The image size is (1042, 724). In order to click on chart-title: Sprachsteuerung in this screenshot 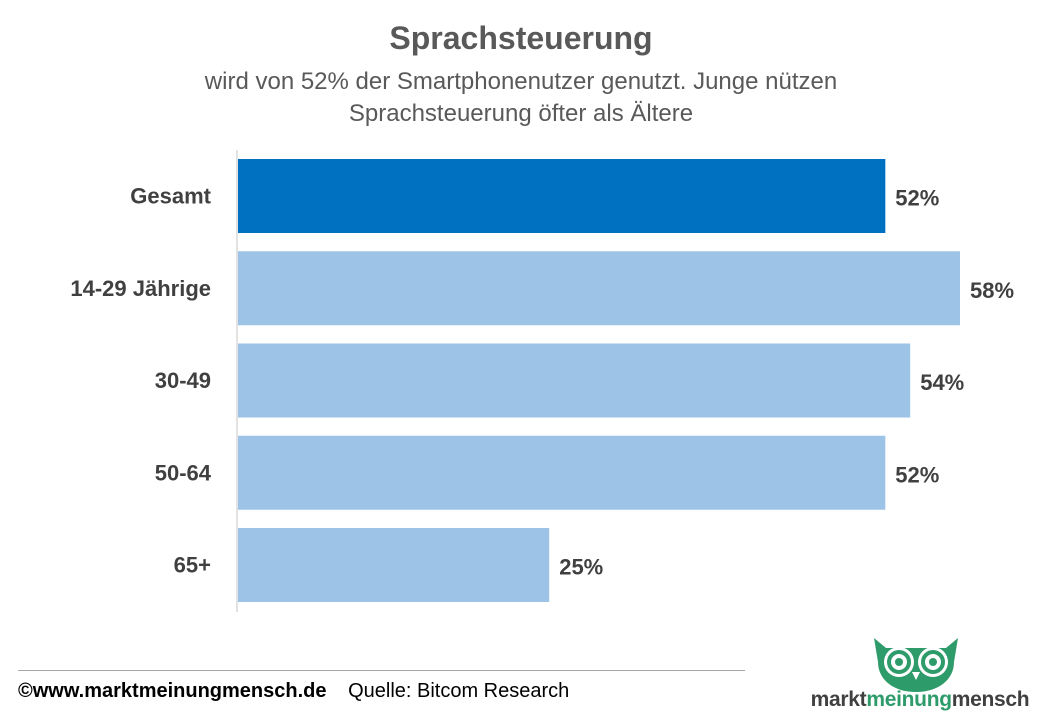, I will do `click(521, 38)`.